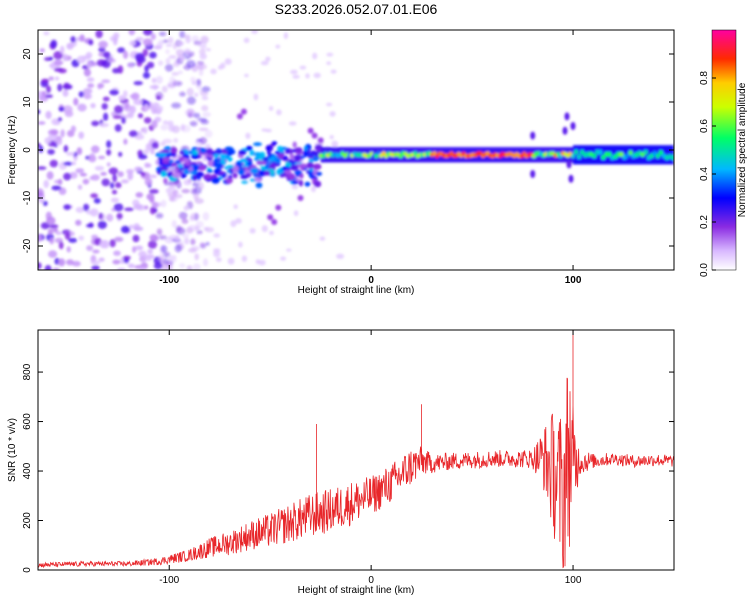 This screenshot has height=605, width=750. What do you see at coordinates (27, 102) in the screenshot?
I see `y-tick-label: 10` at bounding box center [27, 102].